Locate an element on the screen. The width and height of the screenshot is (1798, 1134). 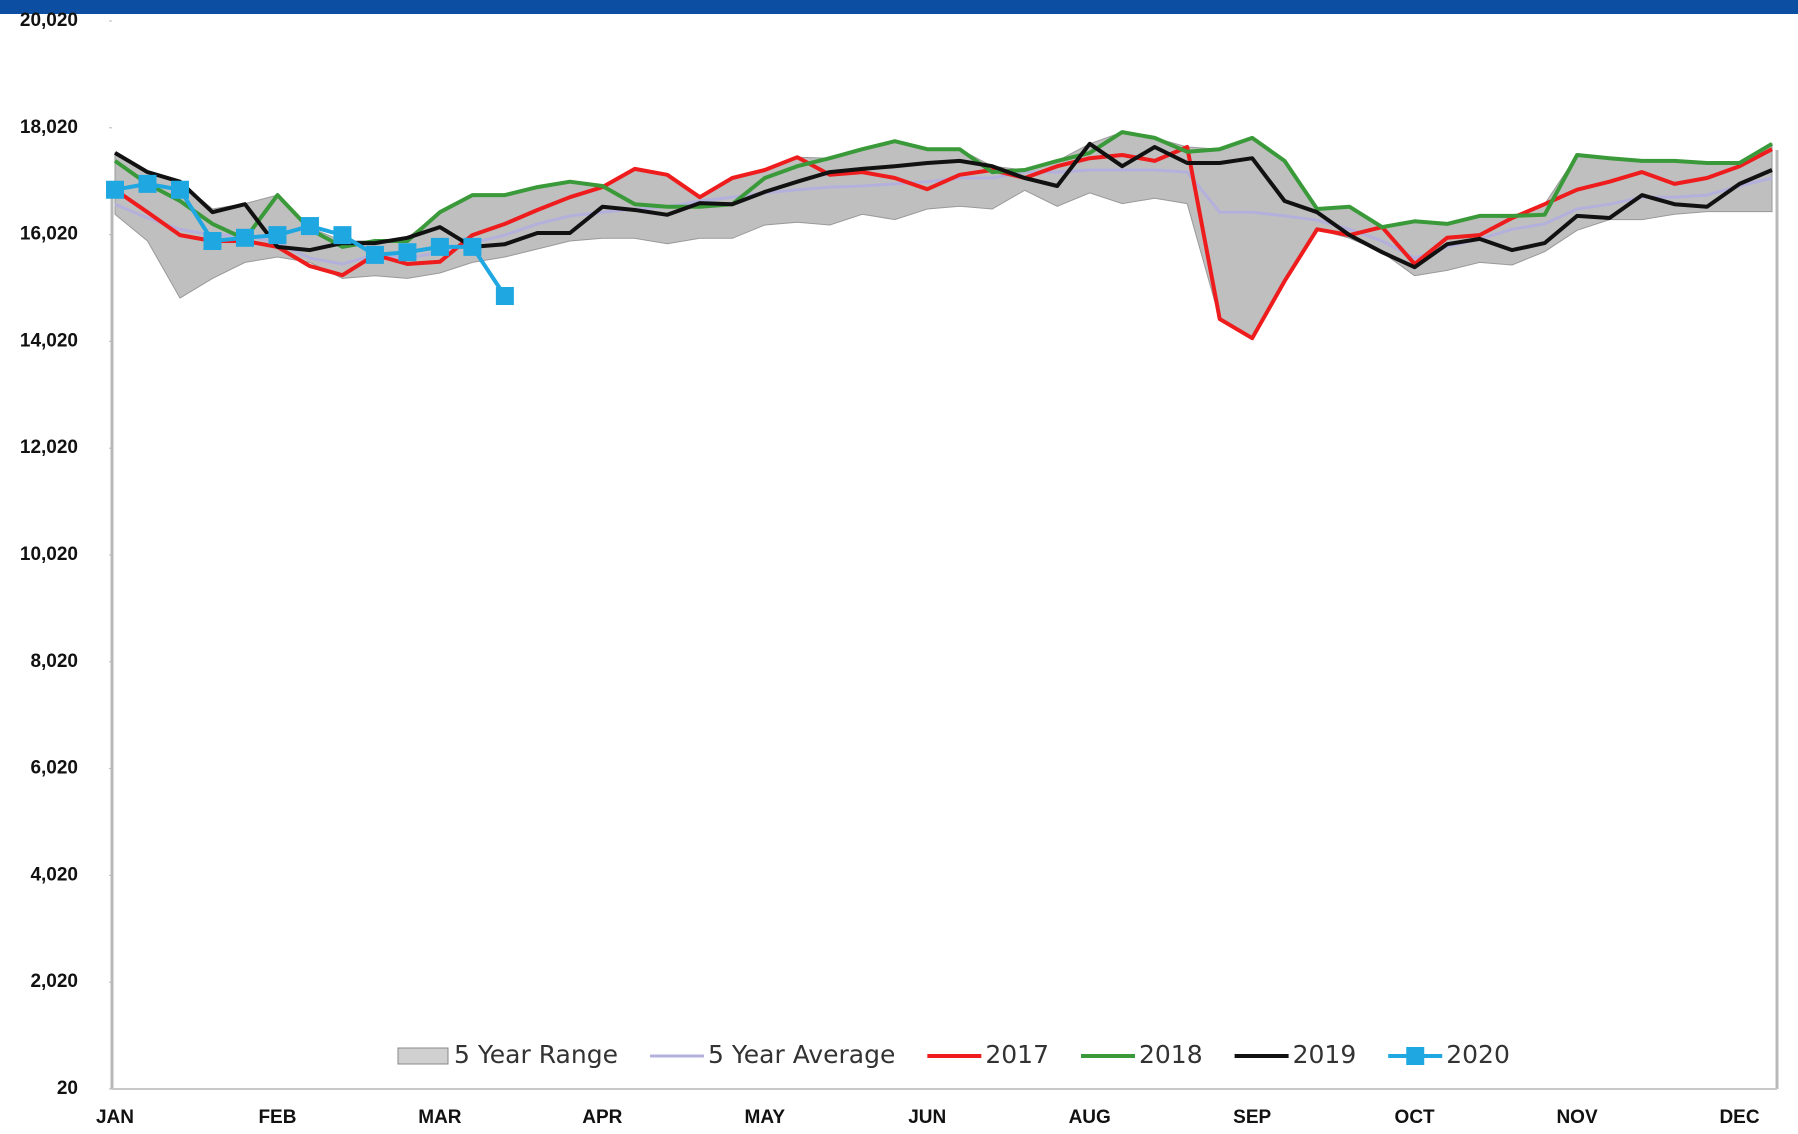
y-tick-label: 10,020 is located at coordinates (49, 554).